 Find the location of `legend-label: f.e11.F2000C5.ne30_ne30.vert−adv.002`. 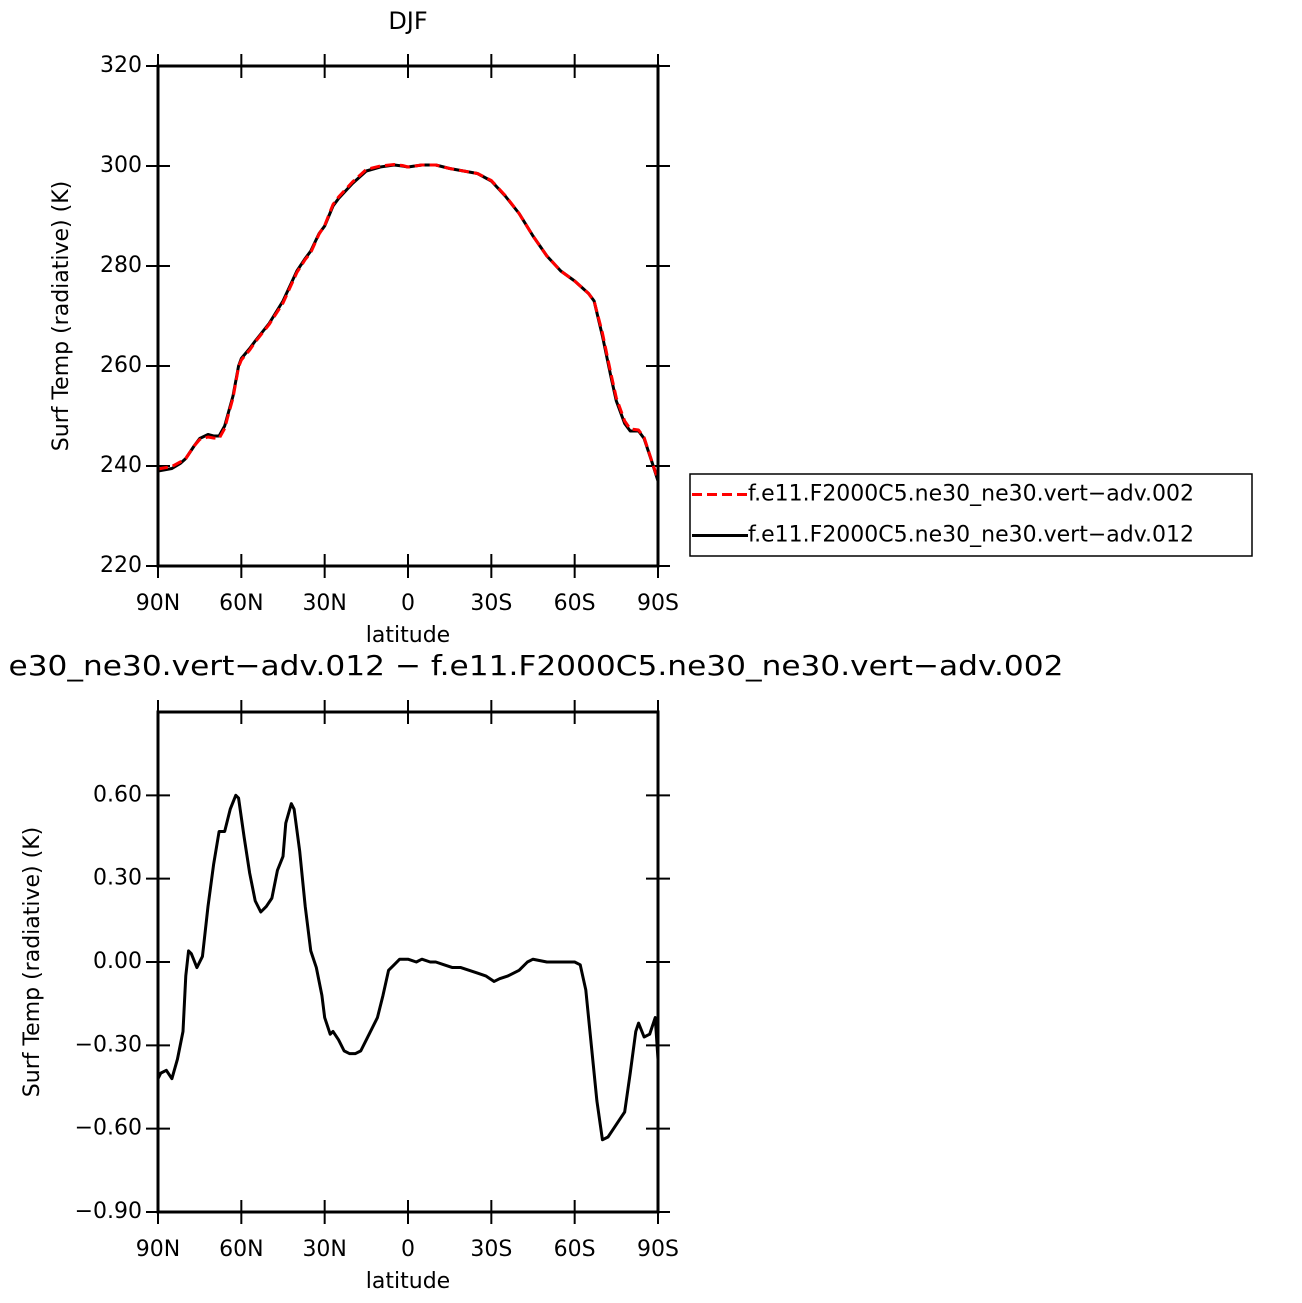

legend-label: f.e11.F2000C5.ne30_ne30.vert−adv.002 is located at coordinates (971, 494).